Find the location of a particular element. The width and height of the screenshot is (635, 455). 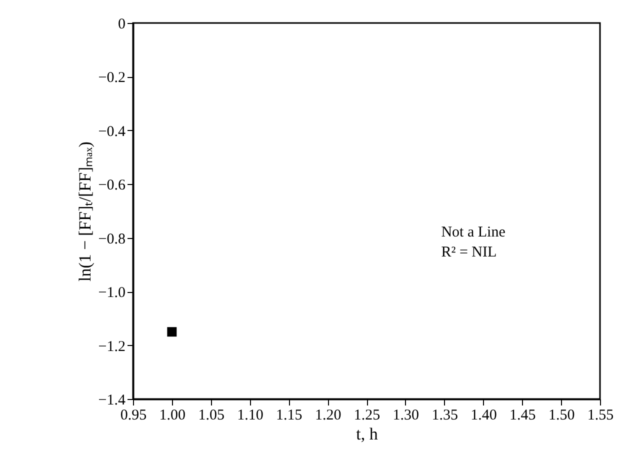

y-tick-label: −1.0 is located at coordinates (112, 293).